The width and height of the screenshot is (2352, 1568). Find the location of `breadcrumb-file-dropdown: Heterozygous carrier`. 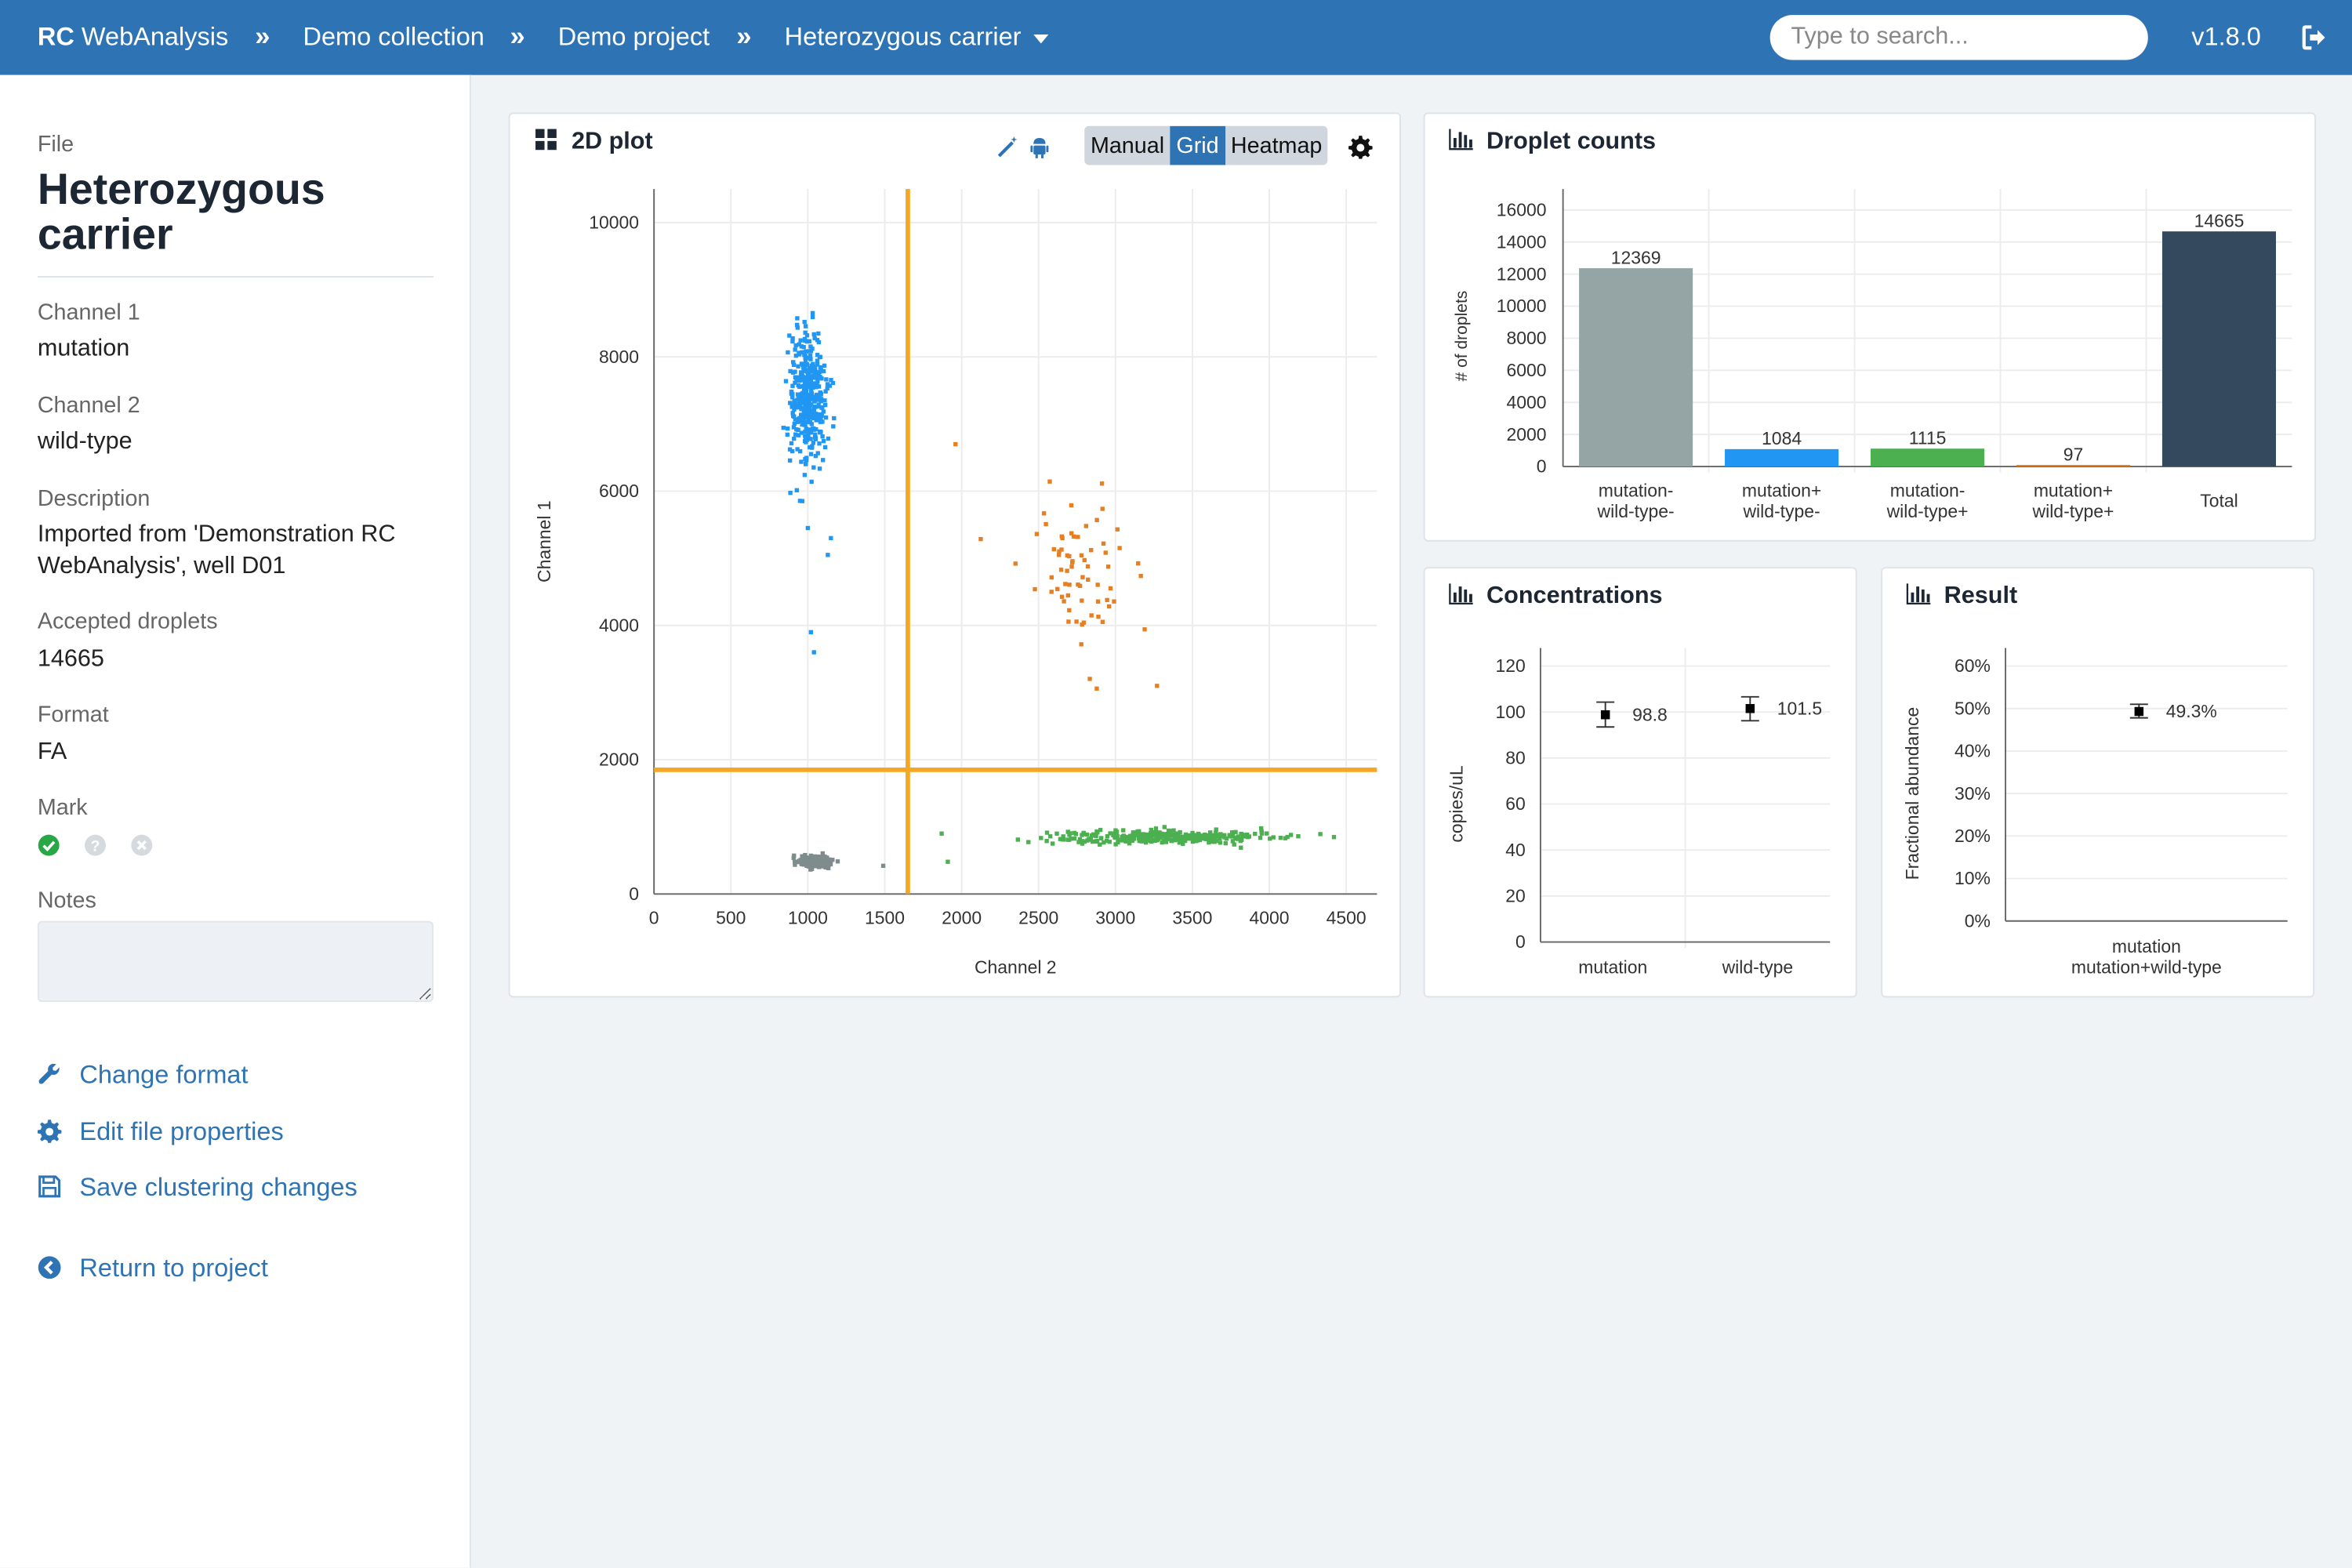

breadcrumb-file-dropdown: Heterozygous carrier is located at coordinates (917, 38).